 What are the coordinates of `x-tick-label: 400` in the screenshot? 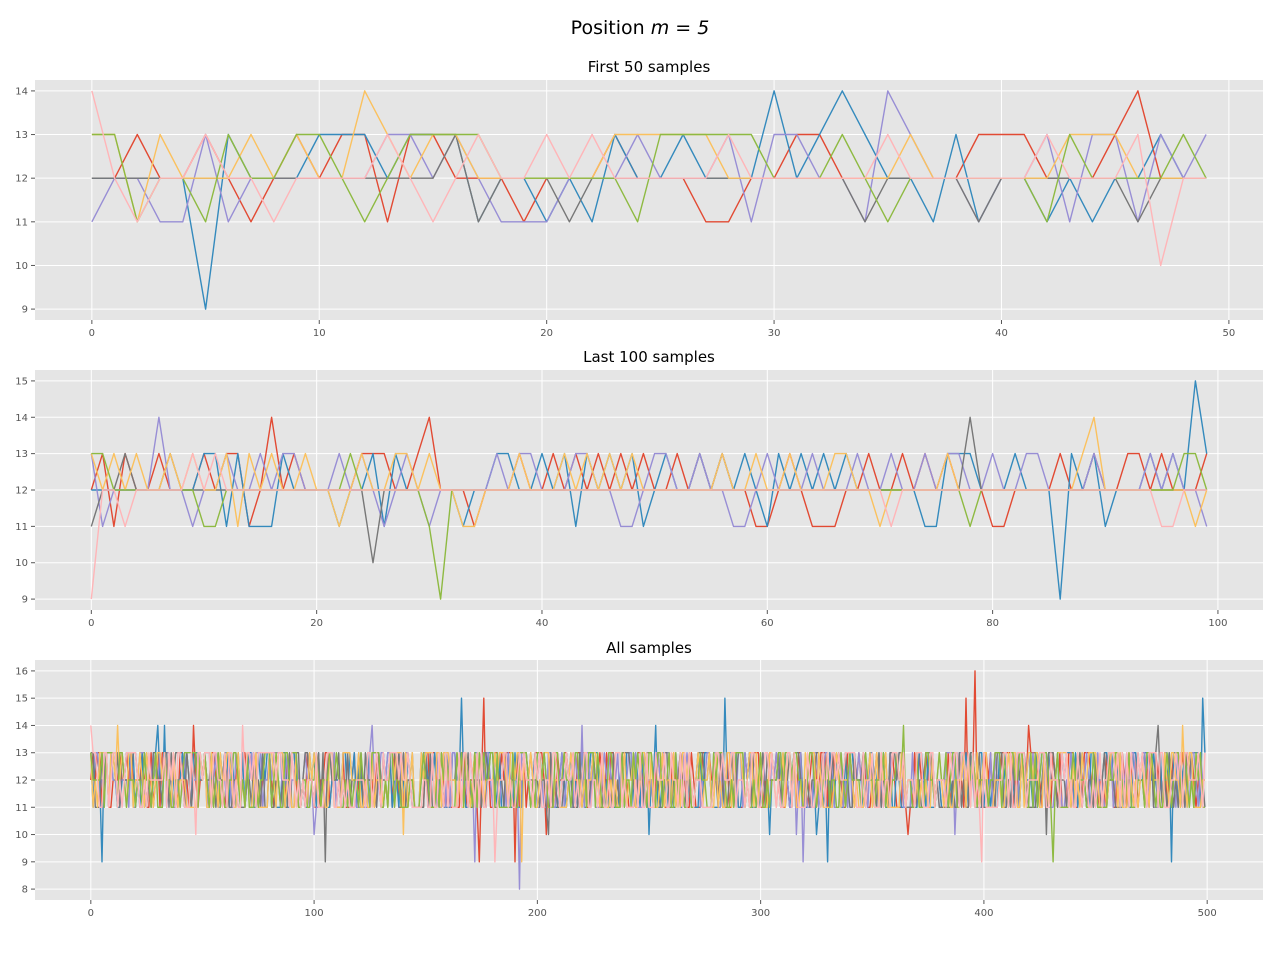 It's located at (983, 913).